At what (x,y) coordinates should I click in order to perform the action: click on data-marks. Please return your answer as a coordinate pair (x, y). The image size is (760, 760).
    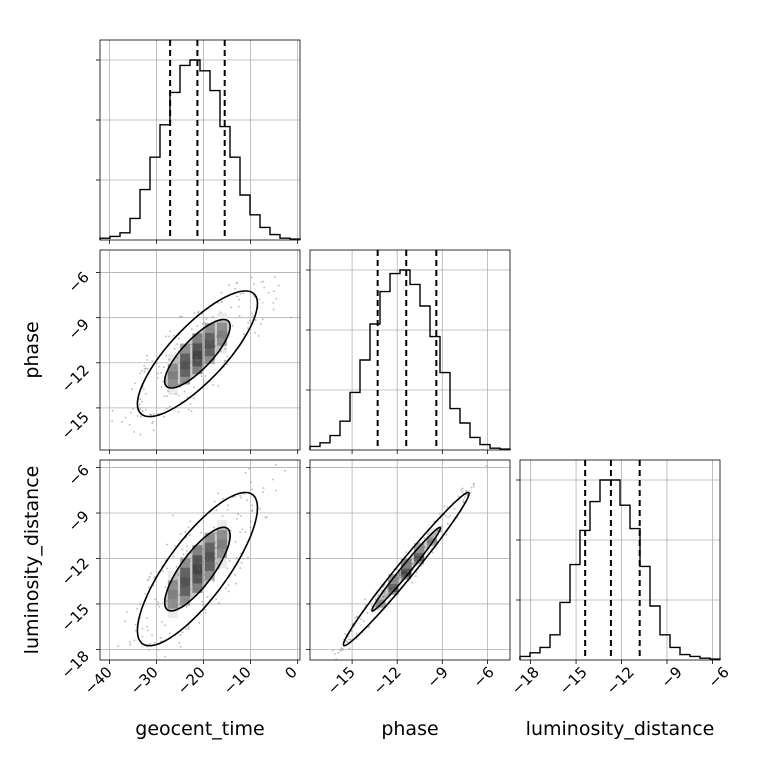
    Looking at the image, I should click on (620, 560).